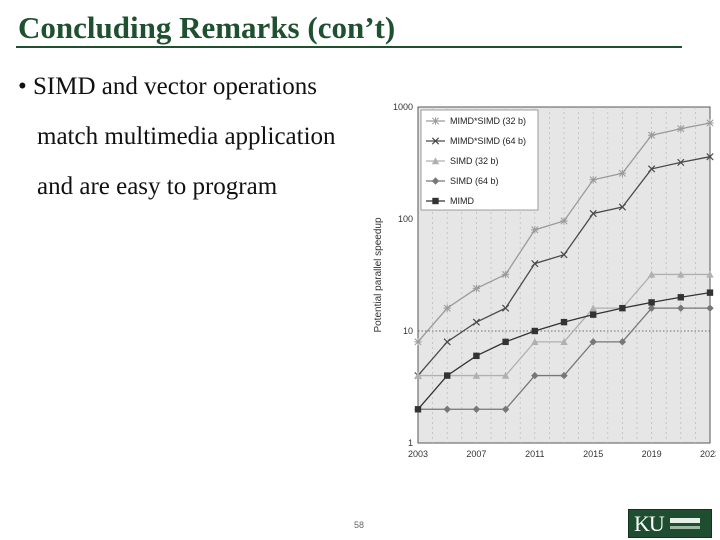  Describe the element at coordinates (488, 121) in the screenshot. I see `legend-label: MIMD*SIMD (32 b)` at that location.